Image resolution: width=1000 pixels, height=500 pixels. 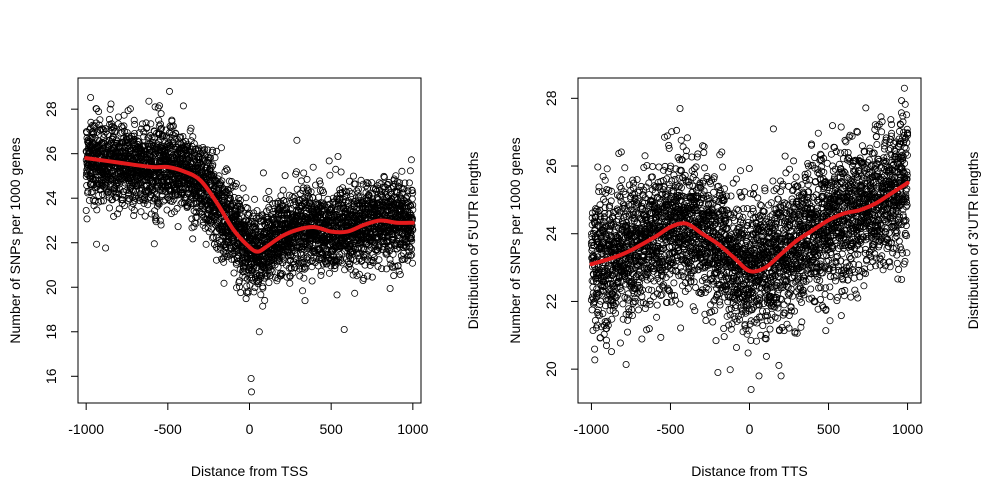 What do you see at coordinates (51, 243) in the screenshot?
I see `y-tick-label: 22` at bounding box center [51, 243].